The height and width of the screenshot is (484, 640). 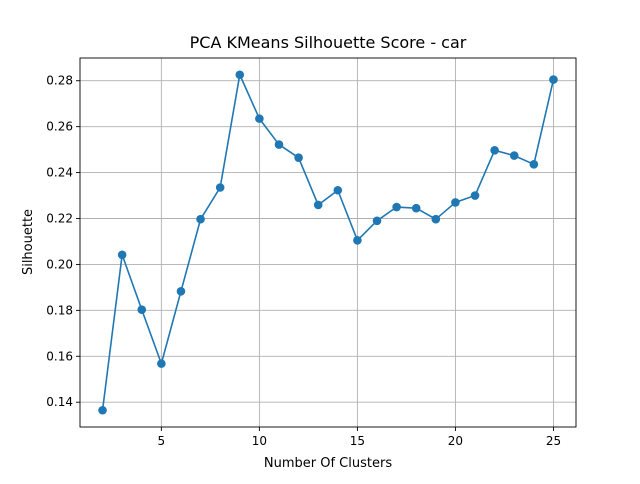 What do you see at coordinates (259, 441) in the screenshot?
I see `x-tick-label-10: 10` at bounding box center [259, 441].